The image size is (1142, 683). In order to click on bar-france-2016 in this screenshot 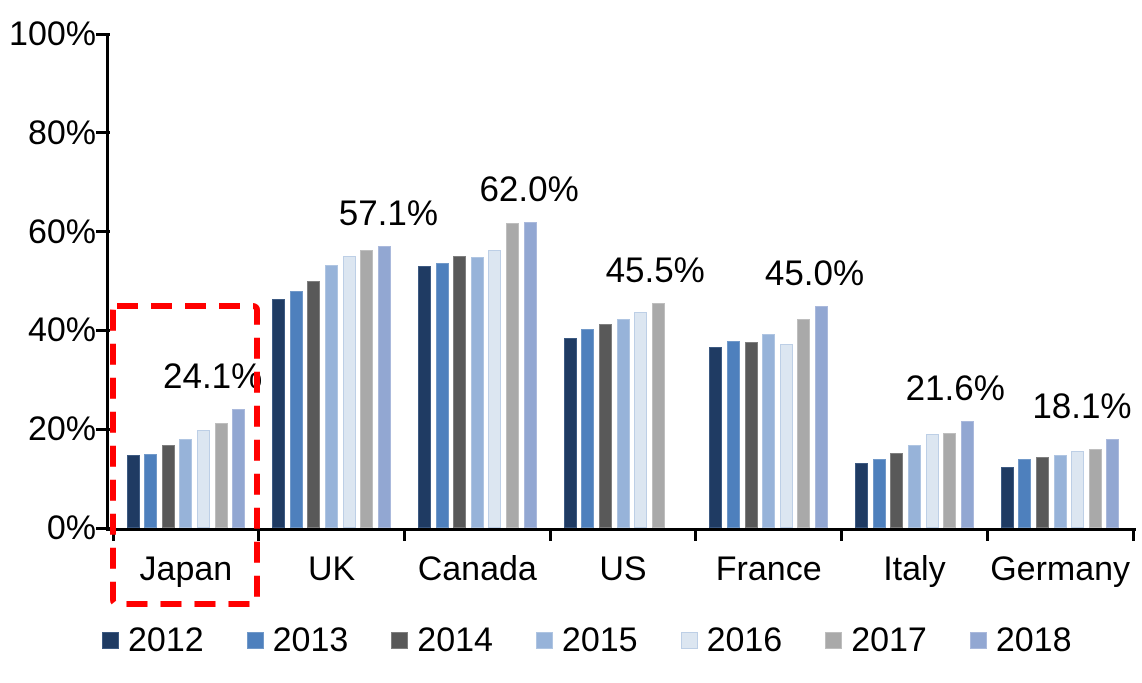, I will do `click(786, 435)`.